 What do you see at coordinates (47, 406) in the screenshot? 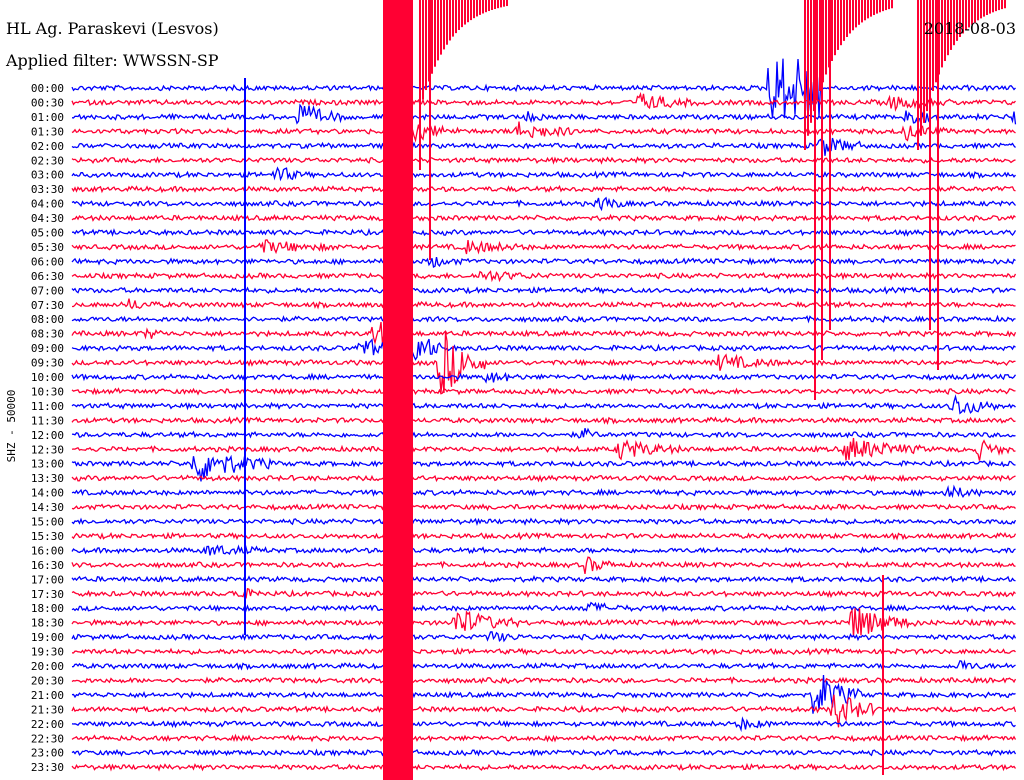
I see `row-label: 11:00` at bounding box center [47, 406].